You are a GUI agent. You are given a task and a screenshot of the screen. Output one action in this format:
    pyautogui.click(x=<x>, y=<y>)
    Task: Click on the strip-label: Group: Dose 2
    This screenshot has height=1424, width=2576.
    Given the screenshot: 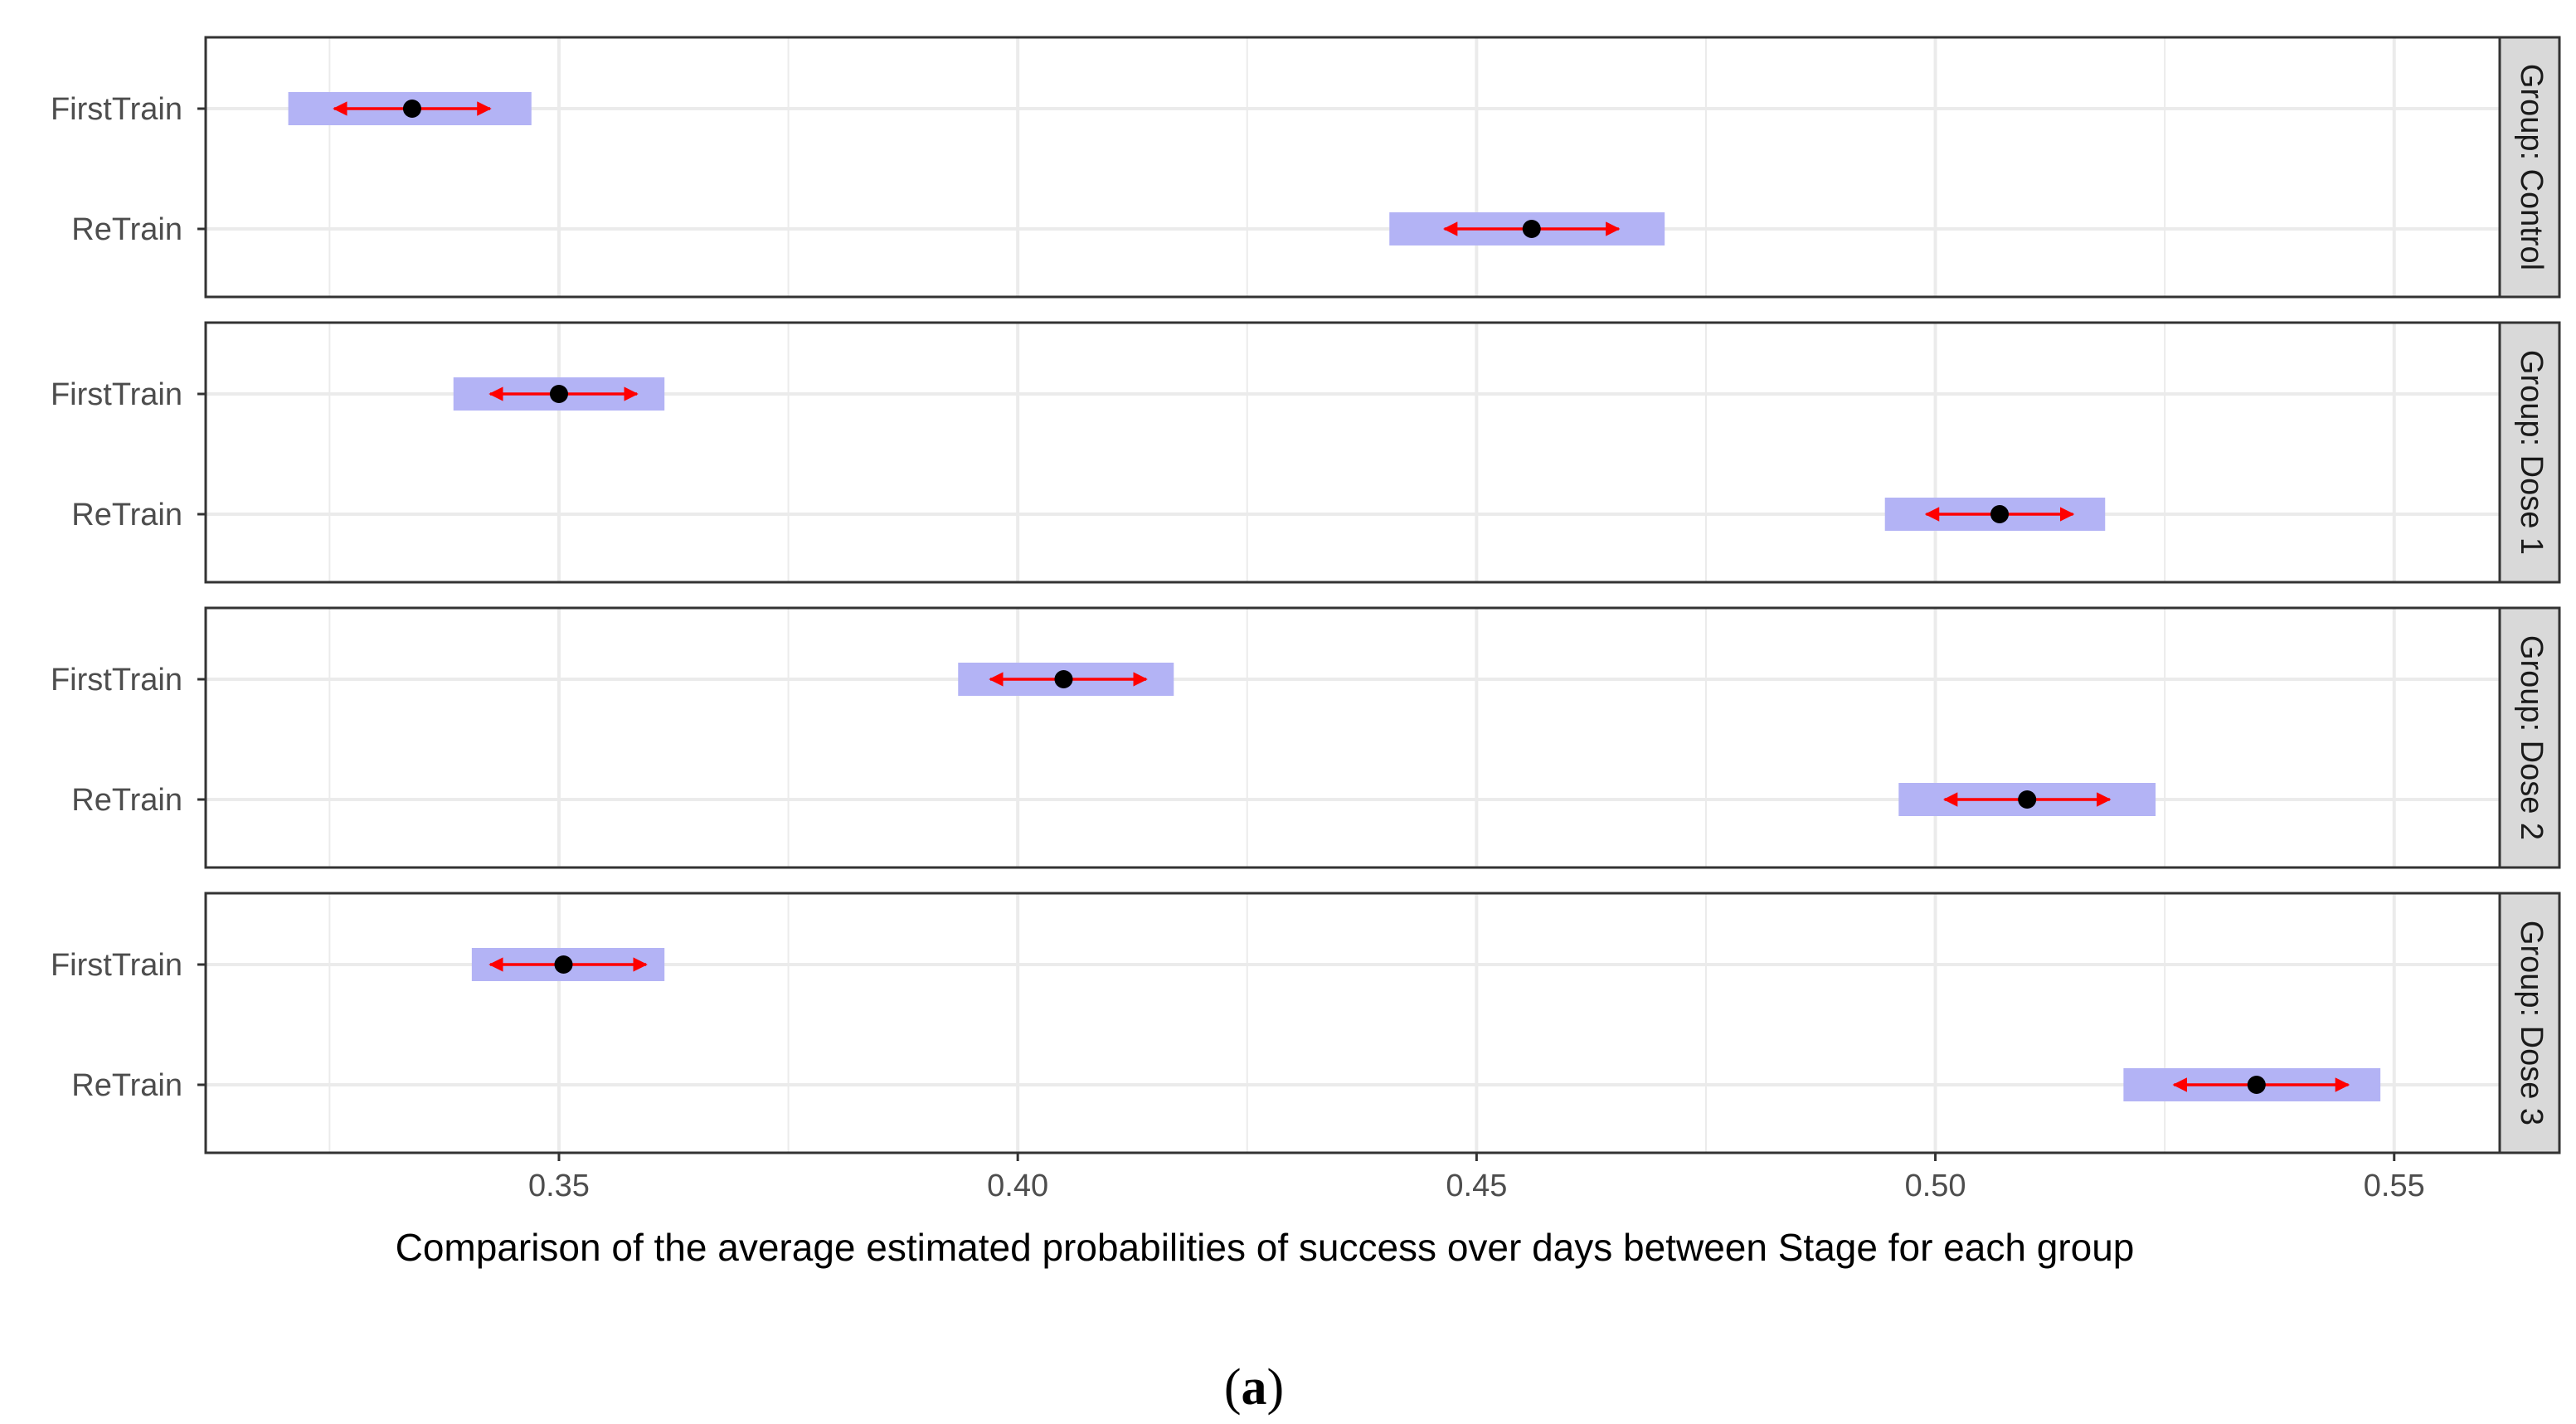 What is the action you would take?
    pyautogui.click(x=2531, y=737)
    